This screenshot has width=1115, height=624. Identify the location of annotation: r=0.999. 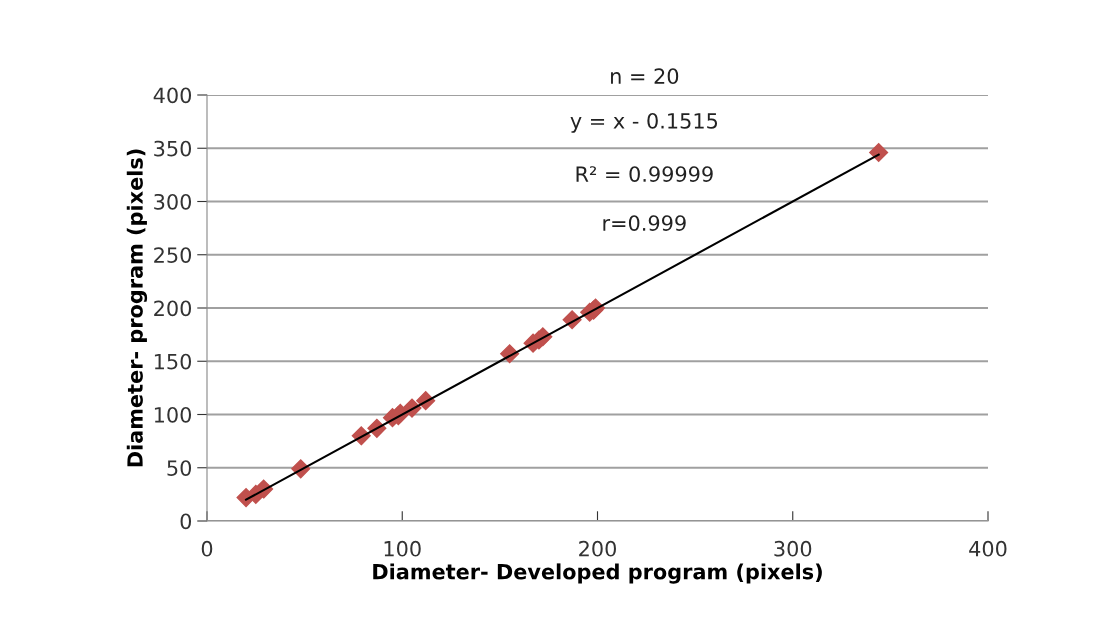
(644, 223).